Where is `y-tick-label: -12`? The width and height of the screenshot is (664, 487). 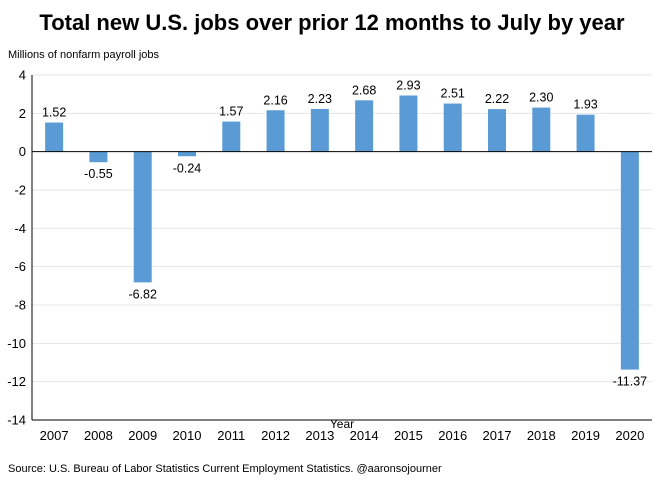 y-tick-label: -12 is located at coordinates (16, 381).